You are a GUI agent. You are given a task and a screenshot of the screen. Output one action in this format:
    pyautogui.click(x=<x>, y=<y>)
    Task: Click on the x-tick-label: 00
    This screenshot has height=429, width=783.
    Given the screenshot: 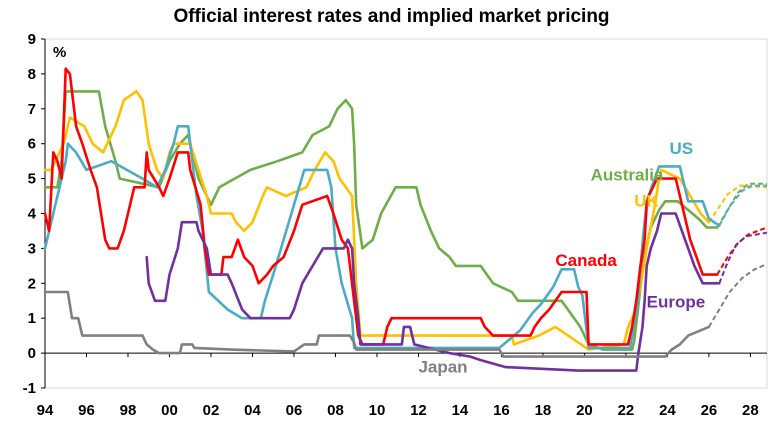 What is the action you would take?
    pyautogui.click(x=169, y=410)
    